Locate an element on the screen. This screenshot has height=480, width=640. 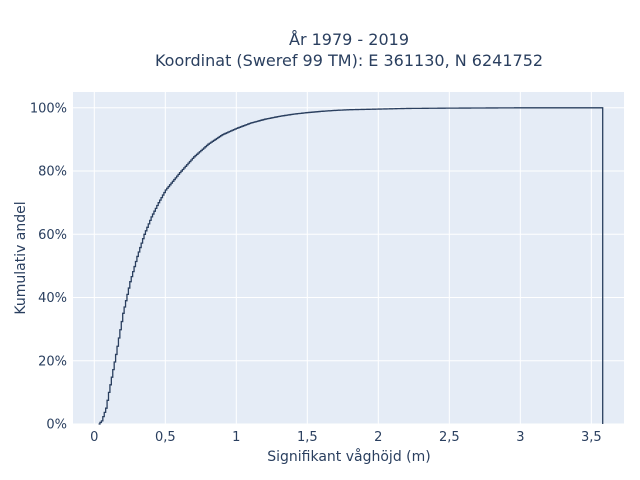
y-tick-label: 0% is located at coordinates (56, 425).